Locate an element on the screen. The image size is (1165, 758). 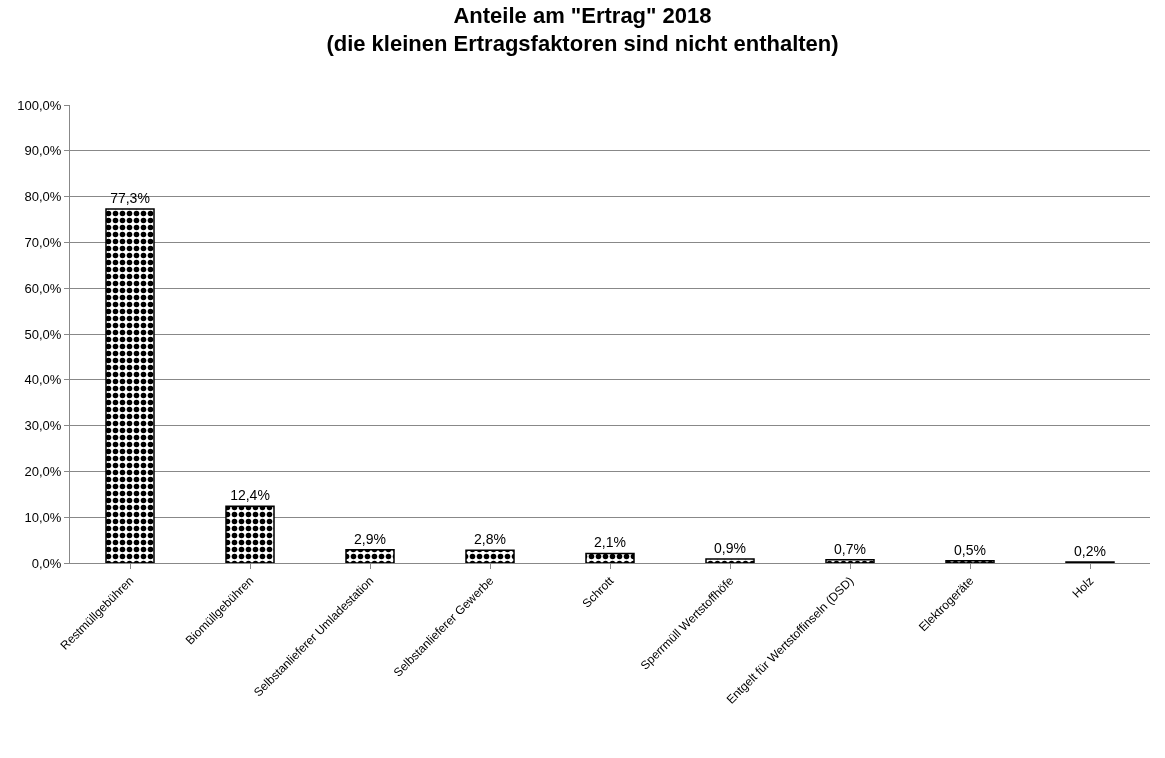
data-label: 2,8% is located at coordinates (490, 539).